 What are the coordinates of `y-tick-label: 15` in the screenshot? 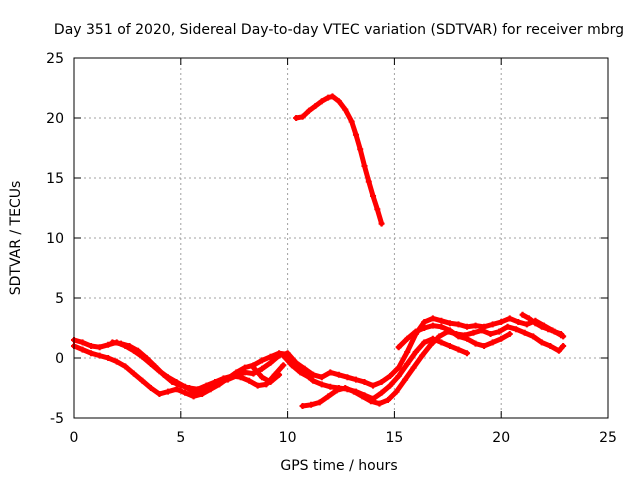 It's located at (55, 179).